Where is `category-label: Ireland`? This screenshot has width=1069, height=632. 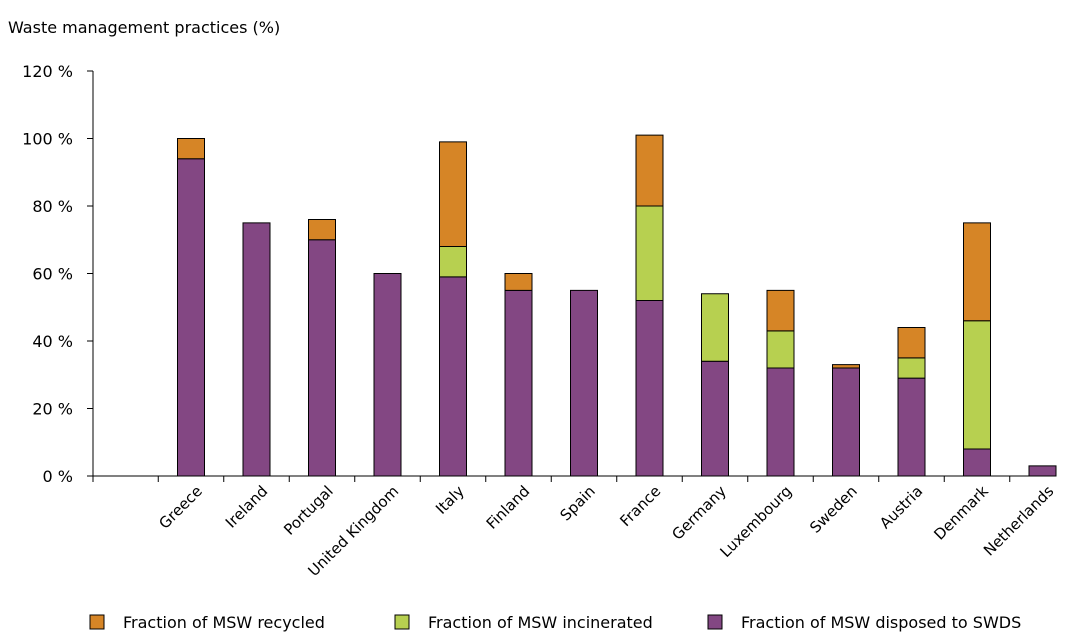 category-label: Ireland is located at coordinates (246, 506).